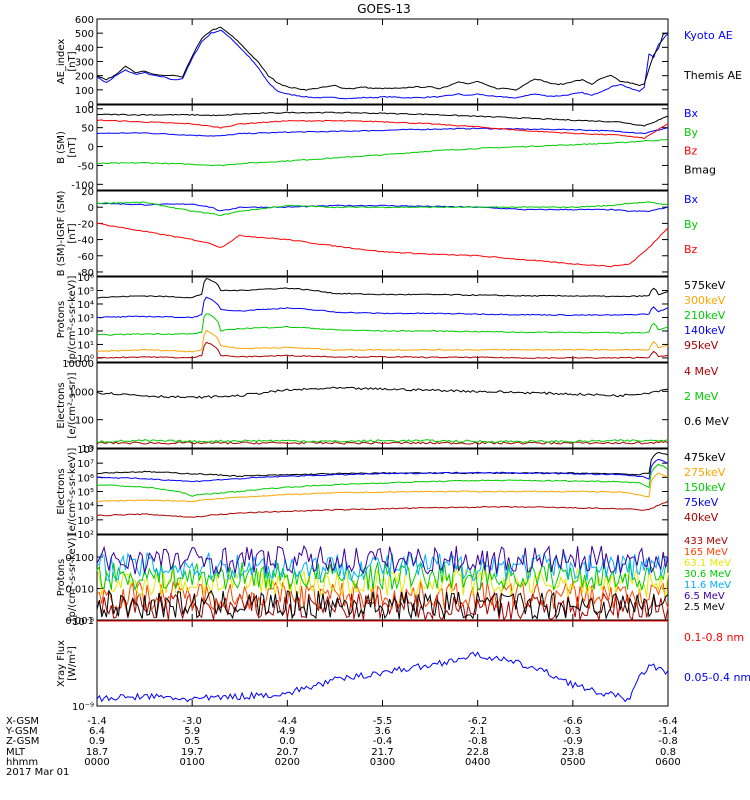 The height and width of the screenshot is (800, 750). I want to click on x-value-ygsm: 5.9, so click(192, 731).